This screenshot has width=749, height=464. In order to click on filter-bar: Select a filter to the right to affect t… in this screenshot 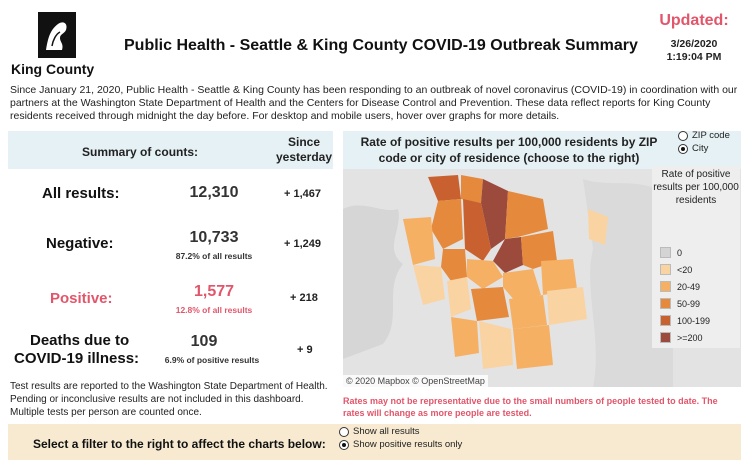, I will do `click(374, 442)`.